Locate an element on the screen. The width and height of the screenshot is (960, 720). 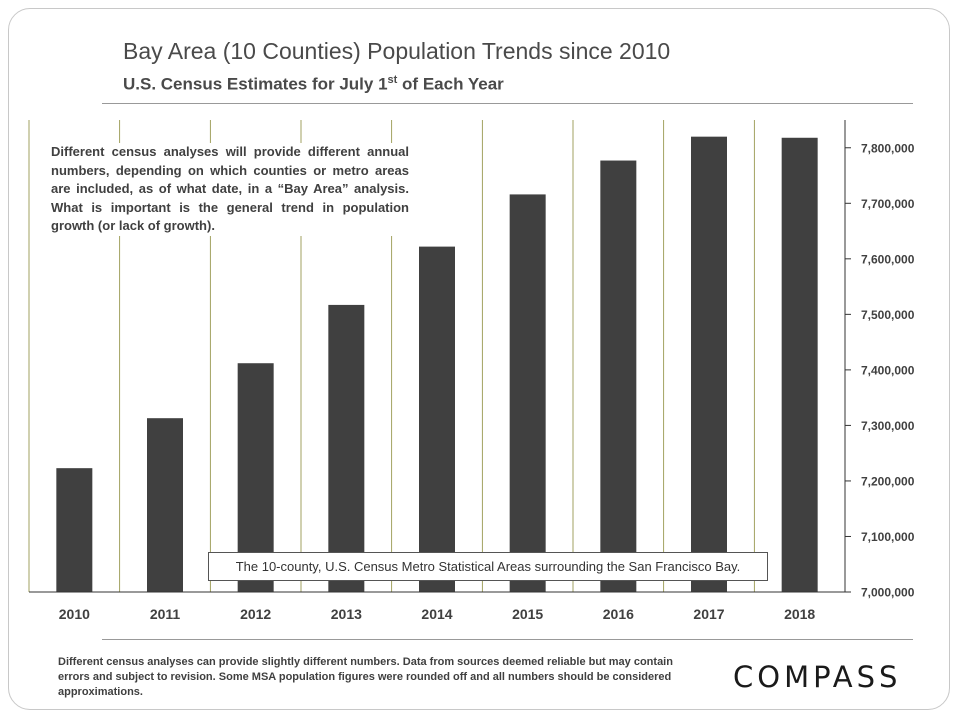
x-tick-label: 2011 is located at coordinates (165, 614).